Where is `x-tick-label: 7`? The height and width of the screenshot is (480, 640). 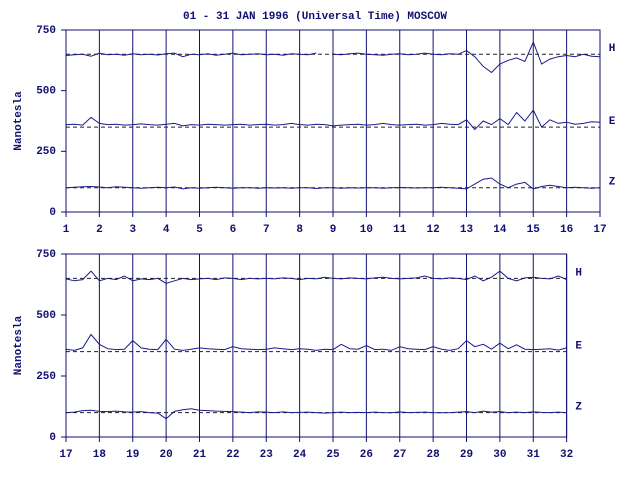
x-tick-label: 7 is located at coordinates (266, 230).